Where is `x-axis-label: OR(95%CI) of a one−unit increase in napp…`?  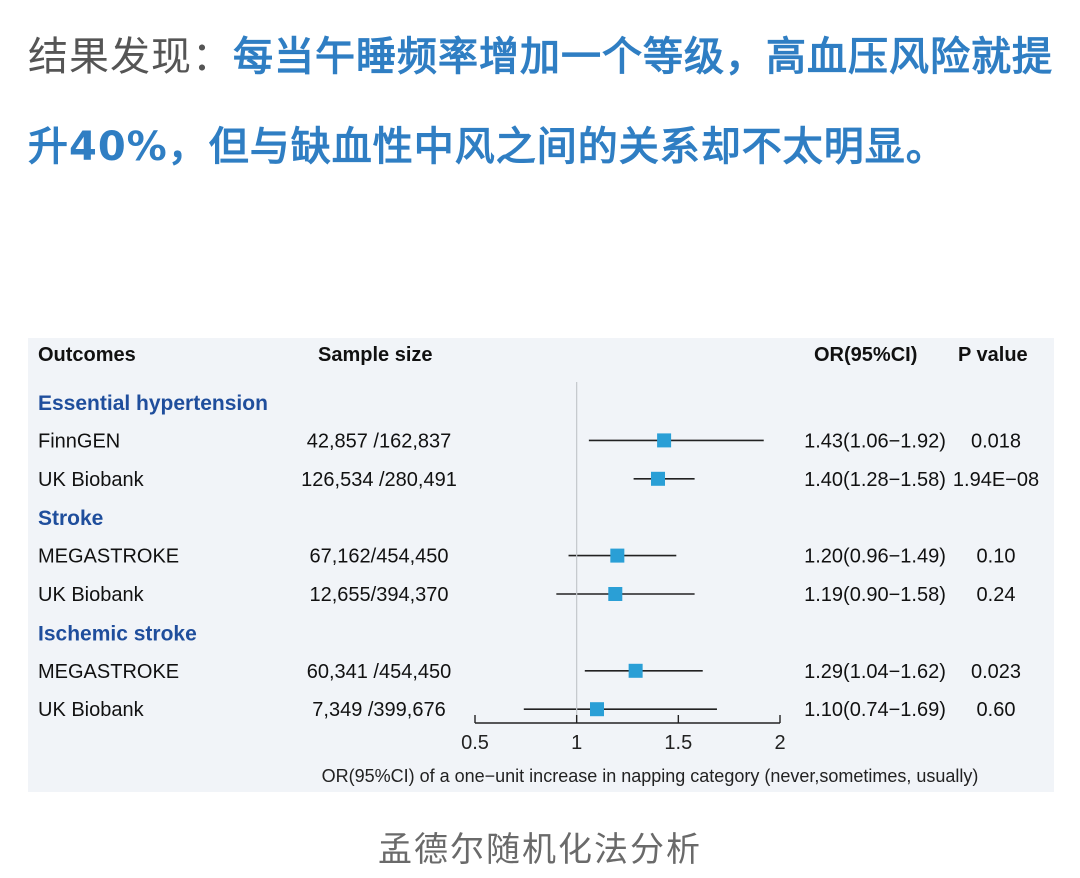
x-axis-label: OR(95%CI) of a one−unit increase in napp… is located at coordinates (650, 776).